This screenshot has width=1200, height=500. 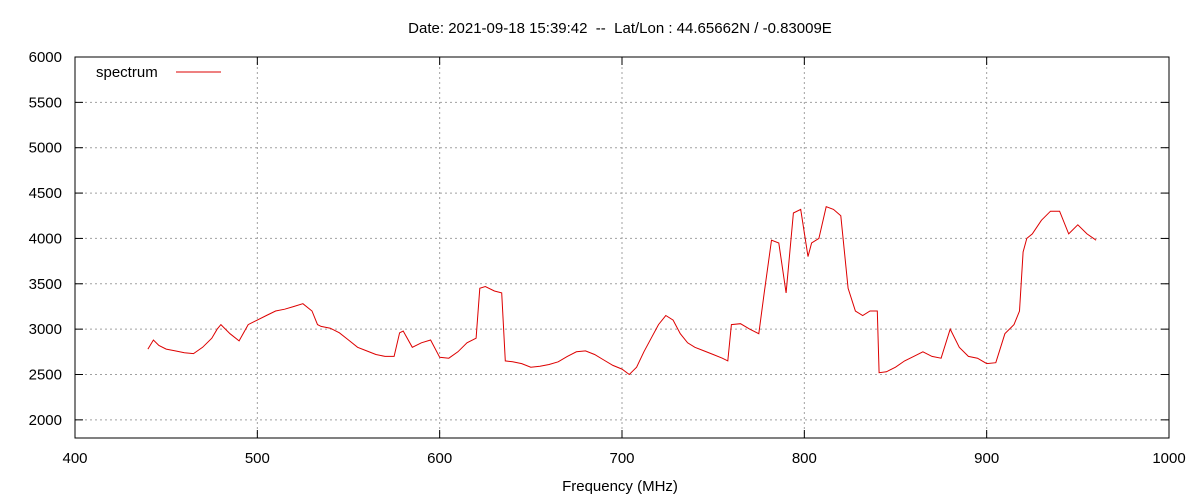 I want to click on y-tick-label: 5500, so click(x=45, y=102).